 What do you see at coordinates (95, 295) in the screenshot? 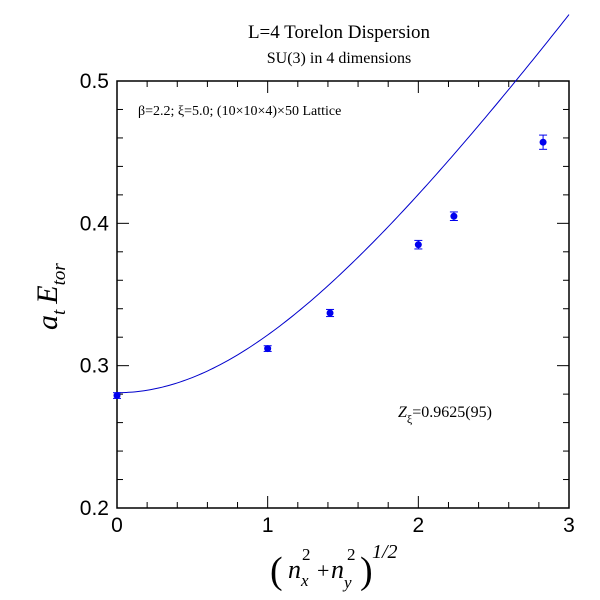
I see `y-tick-labels: 0.2 0.3 0.4 0.5` at bounding box center [95, 295].